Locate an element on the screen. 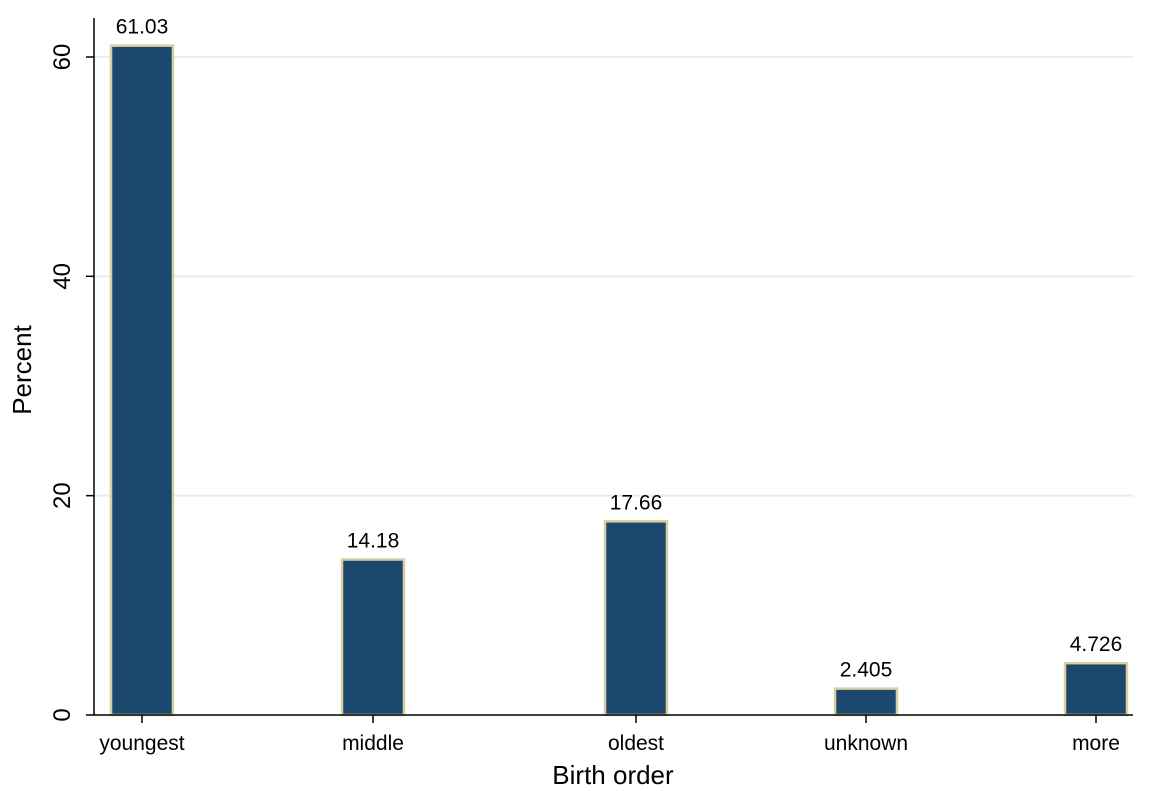 Image resolution: width=1149 pixels, height=791 pixels. bar-more is located at coordinates (1096, 689).